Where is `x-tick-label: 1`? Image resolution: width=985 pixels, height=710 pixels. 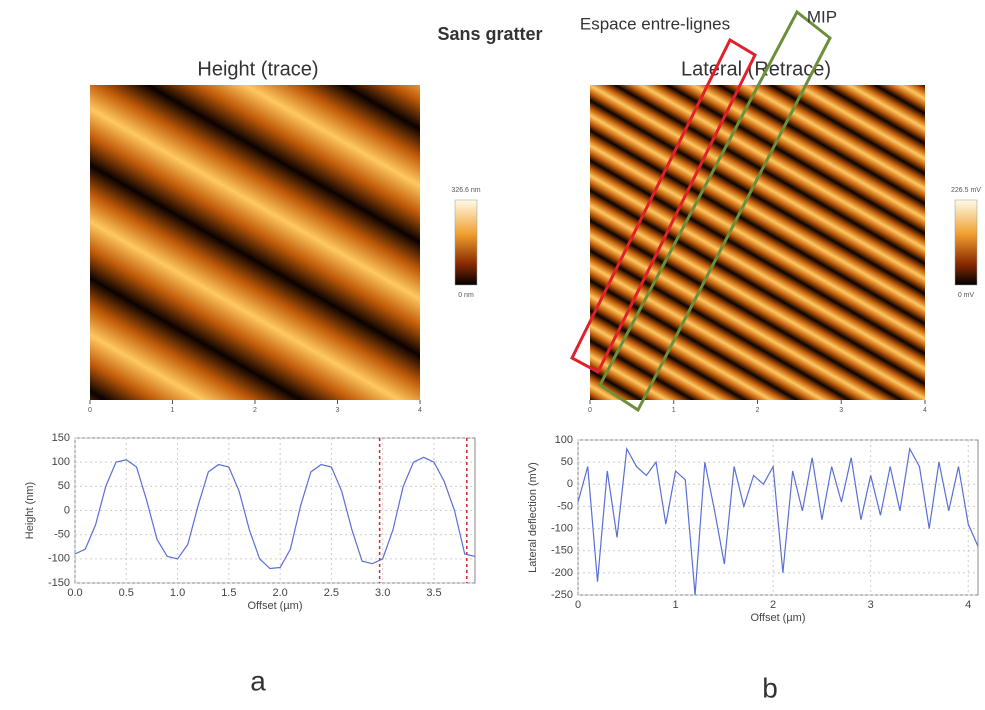 x-tick-label: 1 is located at coordinates (675, 605).